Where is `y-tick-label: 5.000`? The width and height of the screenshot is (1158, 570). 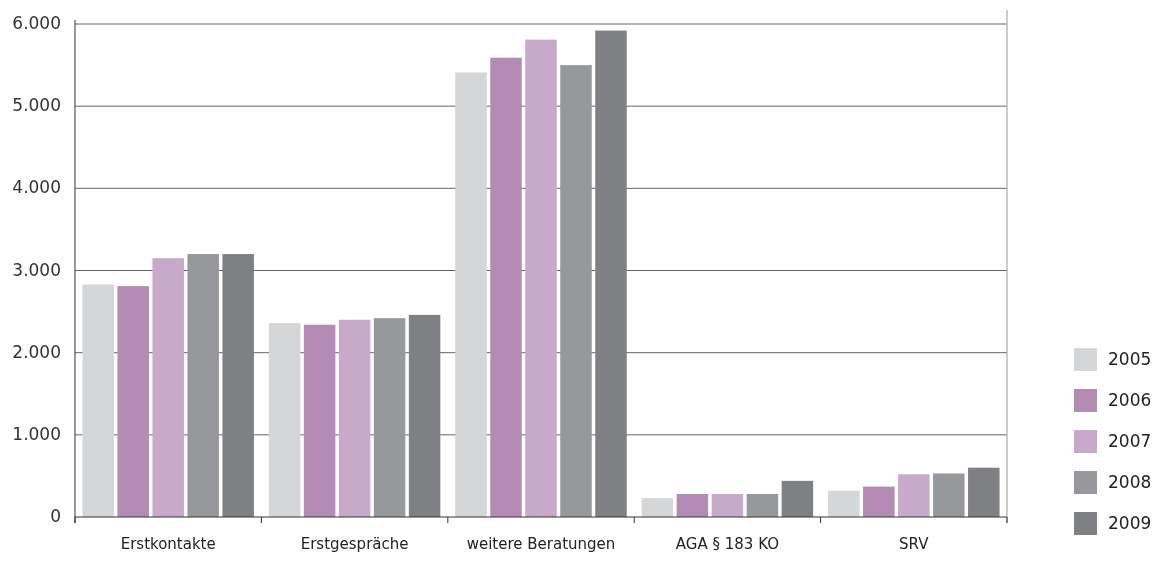 y-tick-label: 5.000 is located at coordinates (36, 105).